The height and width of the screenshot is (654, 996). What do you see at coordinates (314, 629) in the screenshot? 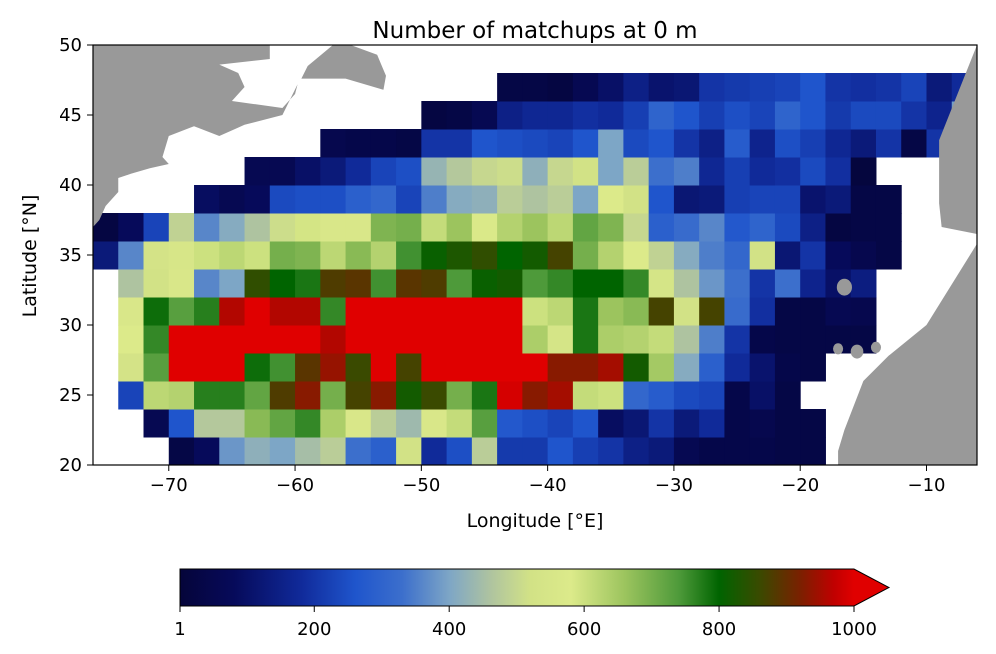
I see `colorbar-tick-label: 200` at bounding box center [314, 629].